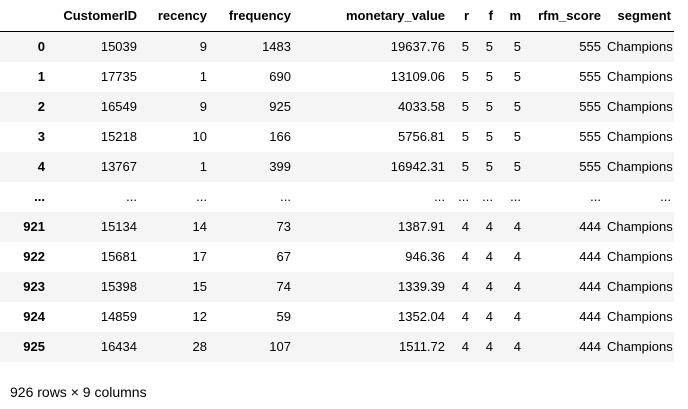  What do you see at coordinates (41, 46) in the screenshot?
I see `row-index: 0` at bounding box center [41, 46].